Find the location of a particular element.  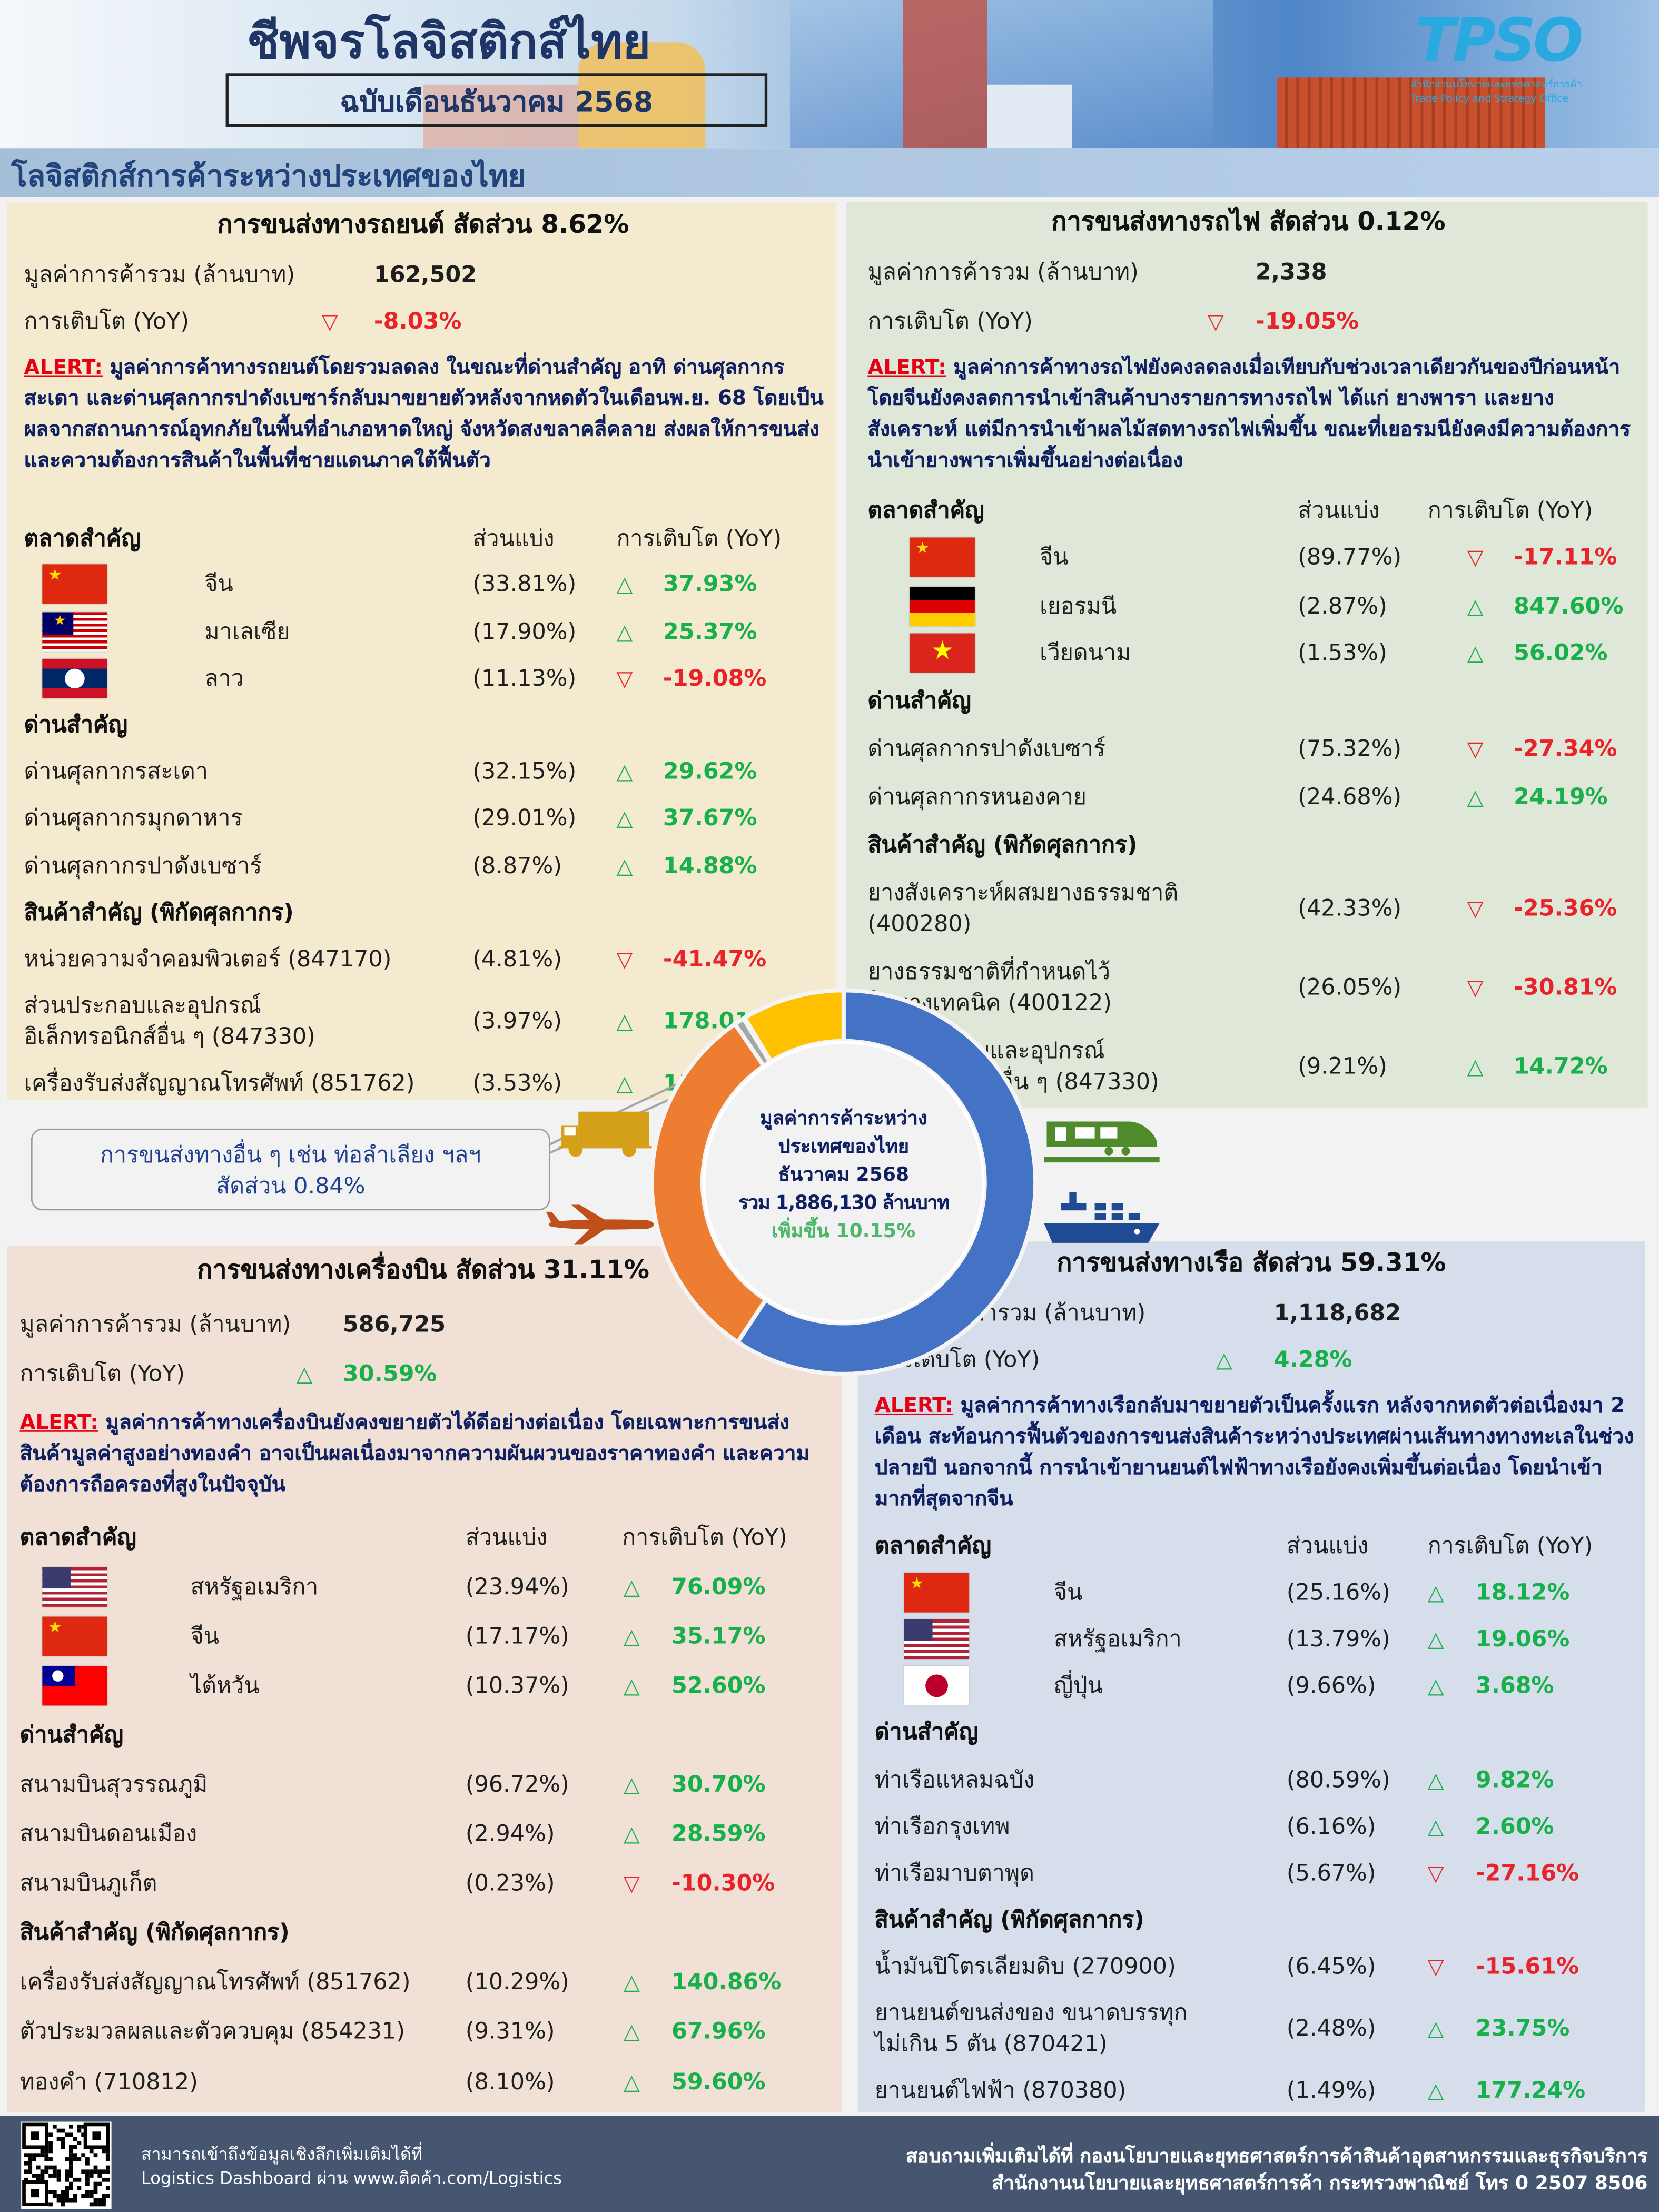

car-market-share: (11.13%) is located at coordinates (524, 678).